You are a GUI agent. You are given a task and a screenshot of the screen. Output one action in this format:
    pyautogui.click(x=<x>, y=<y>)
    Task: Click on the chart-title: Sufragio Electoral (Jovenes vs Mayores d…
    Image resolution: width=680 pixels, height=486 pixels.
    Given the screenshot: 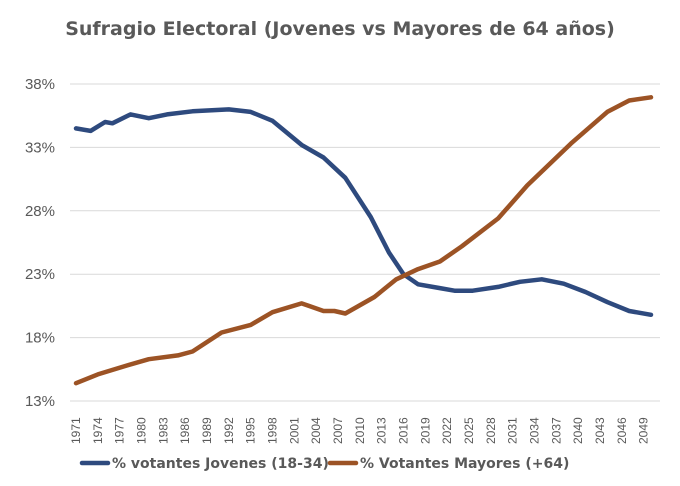 What is the action you would take?
    pyautogui.click(x=340, y=29)
    